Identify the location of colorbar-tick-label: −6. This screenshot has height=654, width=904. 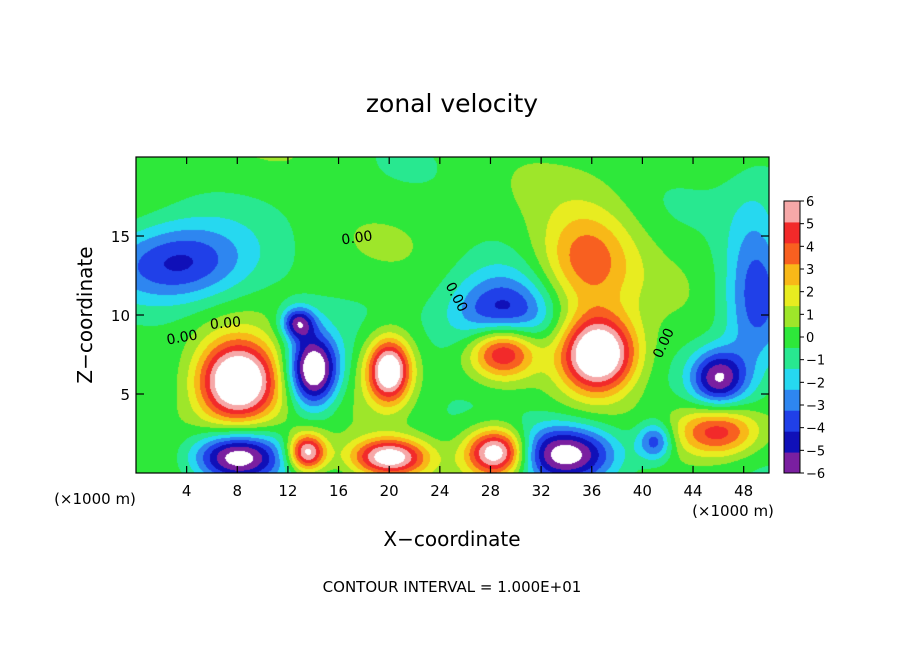
(815, 474).